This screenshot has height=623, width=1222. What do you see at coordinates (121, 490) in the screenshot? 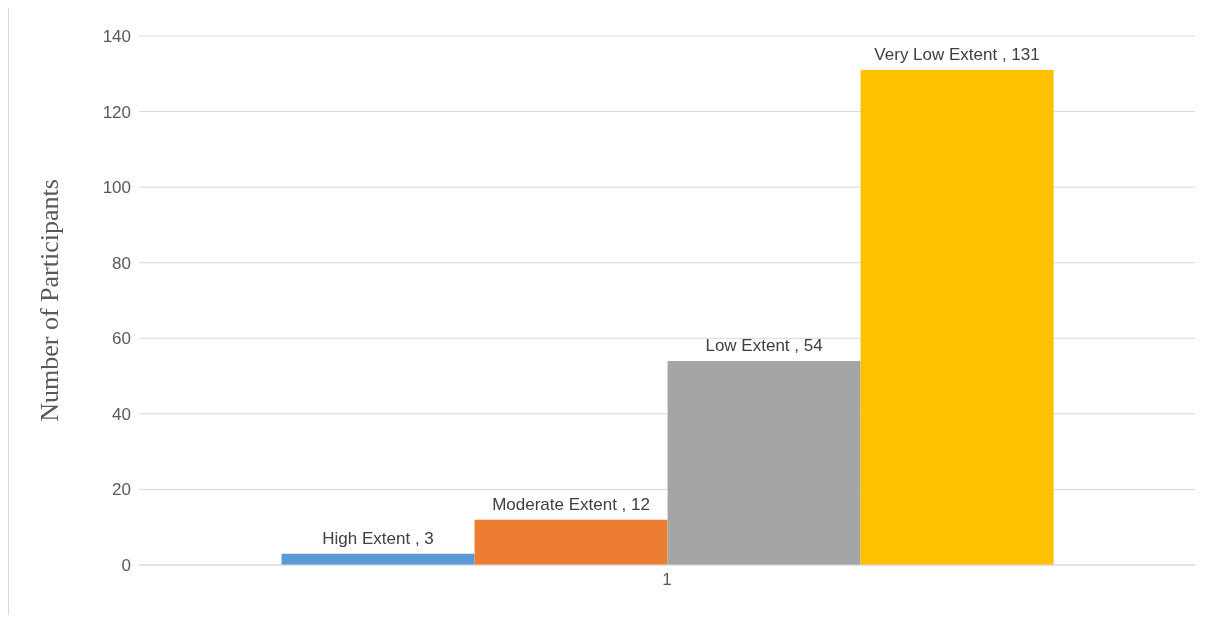
I see `y-tick-label: 20` at bounding box center [121, 490].